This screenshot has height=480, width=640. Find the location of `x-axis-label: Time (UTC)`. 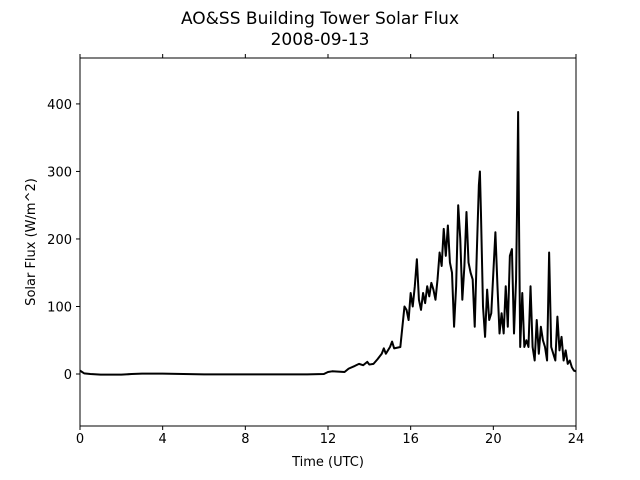

x-axis-label: Time (UTC) is located at coordinates (327, 462).